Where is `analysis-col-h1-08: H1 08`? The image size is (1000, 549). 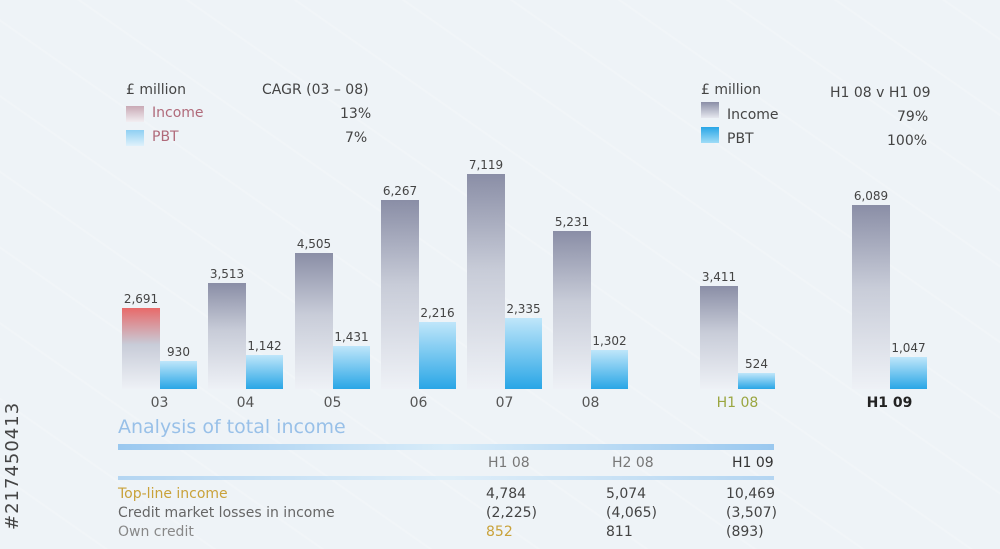 analysis-col-h1-08: H1 08 is located at coordinates (509, 463).